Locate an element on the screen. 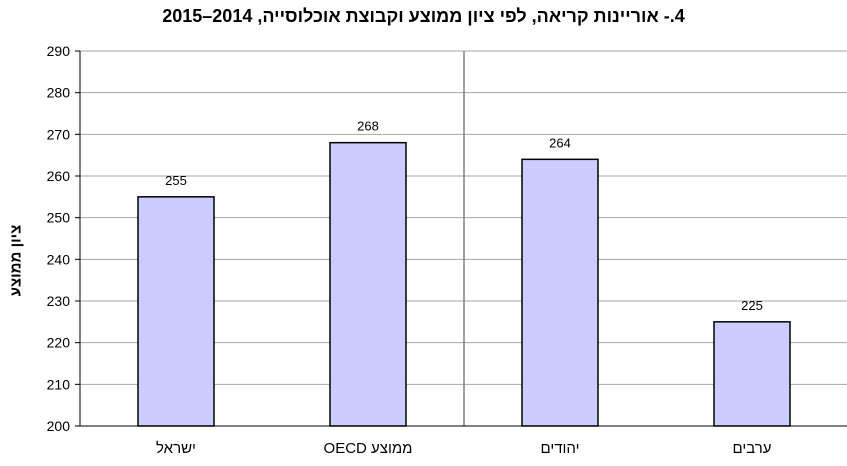  y-tick-label: 280 is located at coordinates (59, 93).